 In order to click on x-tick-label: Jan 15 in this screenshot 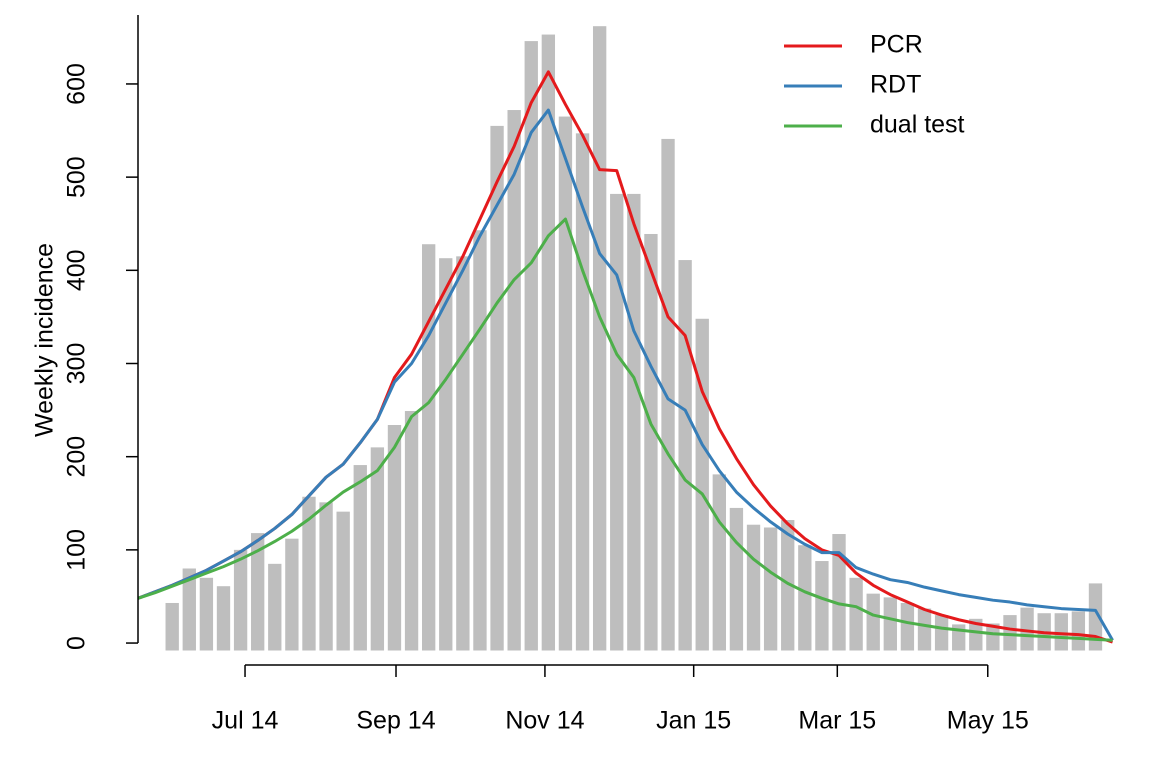, I will do `click(693, 721)`.